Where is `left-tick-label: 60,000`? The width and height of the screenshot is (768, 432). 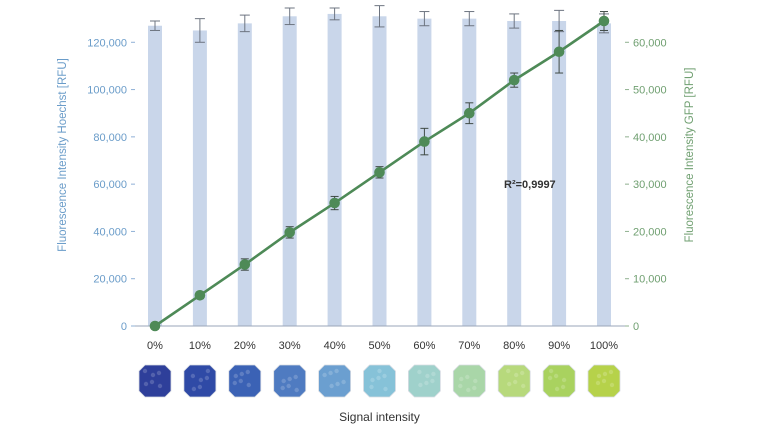 left-tick-label: 60,000 is located at coordinates (110, 185).